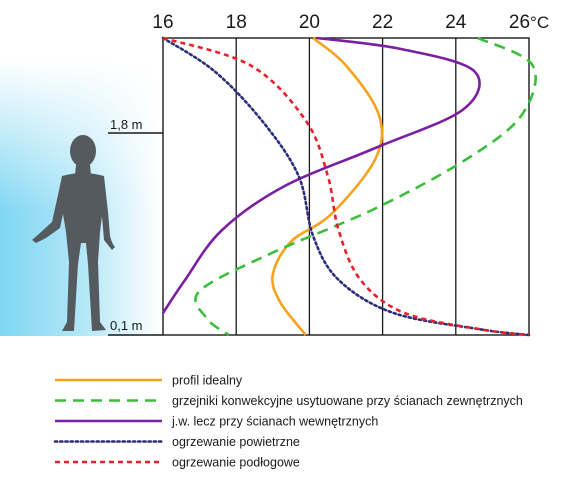 The height and width of the screenshot is (484, 582). Describe the element at coordinates (73, 233) in the screenshot. I see `person-icon` at that location.